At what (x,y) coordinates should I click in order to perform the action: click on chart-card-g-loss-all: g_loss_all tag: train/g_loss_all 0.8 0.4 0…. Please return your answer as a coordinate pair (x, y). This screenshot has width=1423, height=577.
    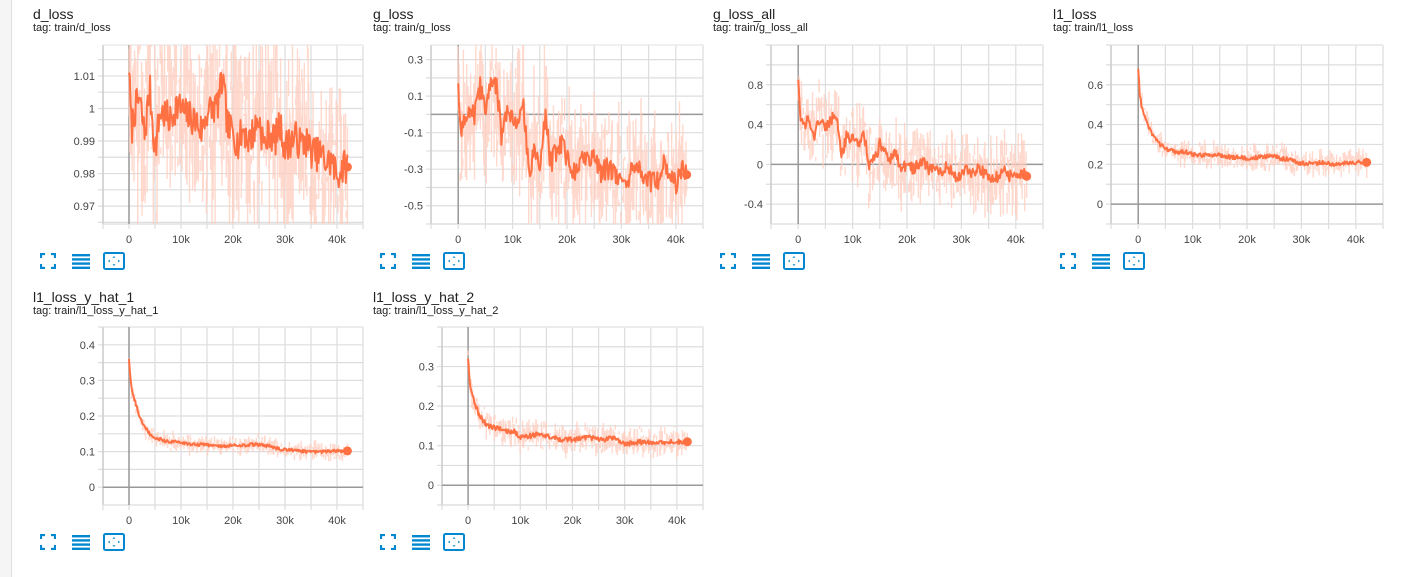
    Looking at the image, I should click on (883, 140).